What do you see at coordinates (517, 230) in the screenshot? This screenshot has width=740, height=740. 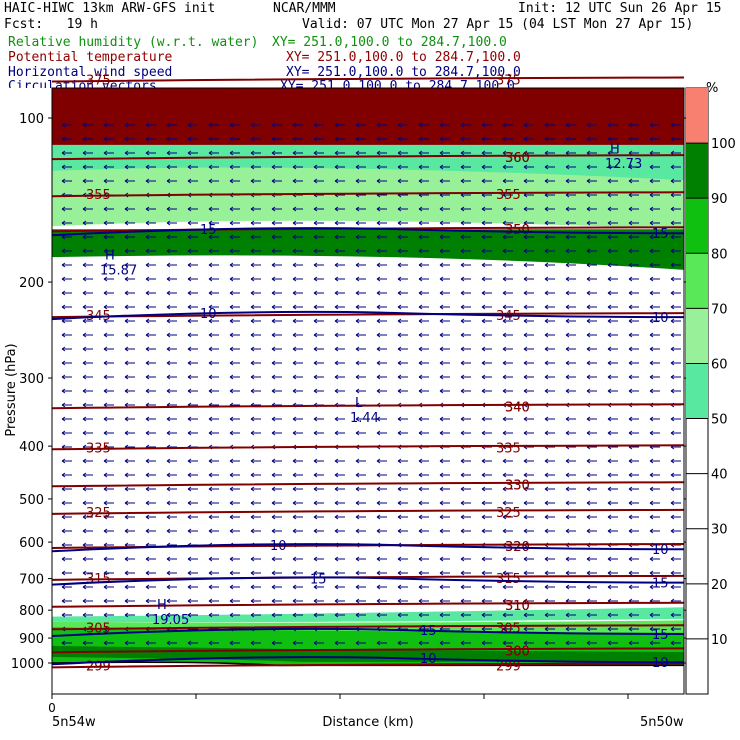 I see `theta-label-350: 350` at bounding box center [517, 230].